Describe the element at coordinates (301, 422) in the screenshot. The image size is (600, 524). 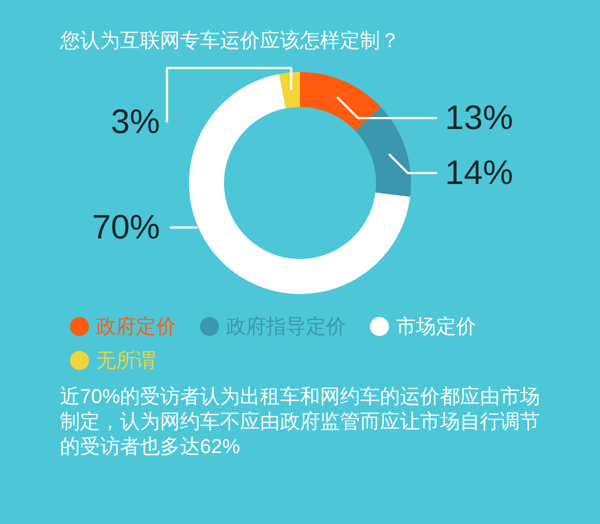
I see `text: 近70%的受访者认为出租车和网约车的运价都应由市场制定，认为网约车不应由政府监管而应让市场自行调节的受访者也多达62%` at that location.